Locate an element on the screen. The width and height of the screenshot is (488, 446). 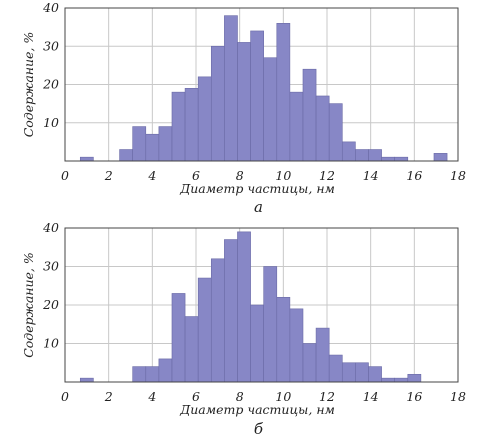
panel-caption: б is located at coordinates (259, 429).